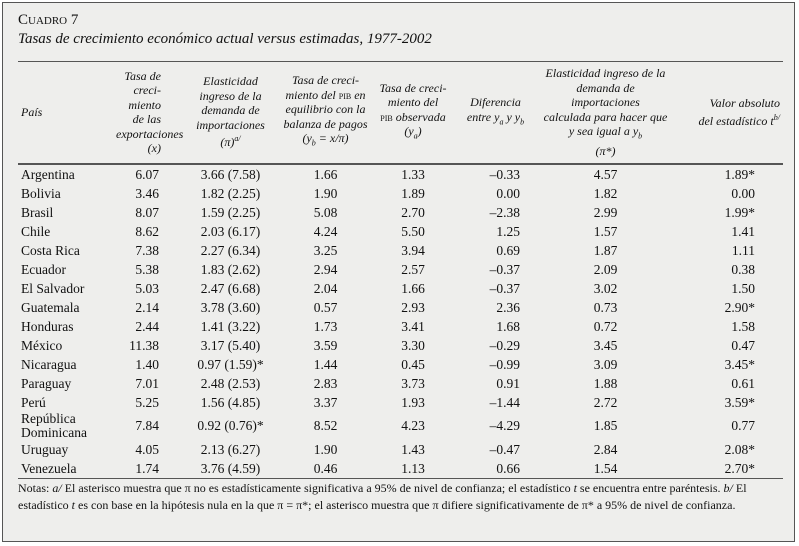 The width and height of the screenshot is (799, 546). What do you see at coordinates (605, 174) in the screenshot?
I see `value-cell: 4.57` at bounding box center [605, 174].